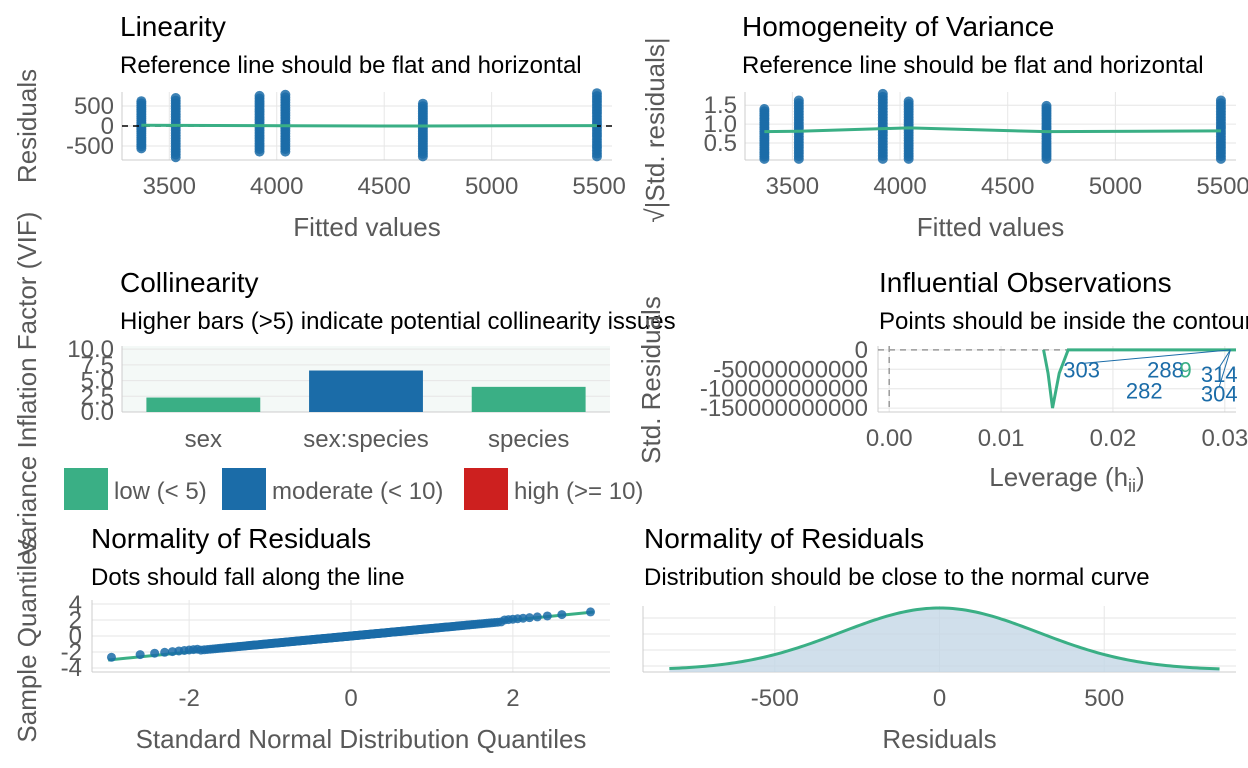 The width and height of the screenshot is (1248, 768). What do you see at coordinates (203, 439) in the screenshot?
I see `x-tick-label: sex` at bounding box center [203, 439].